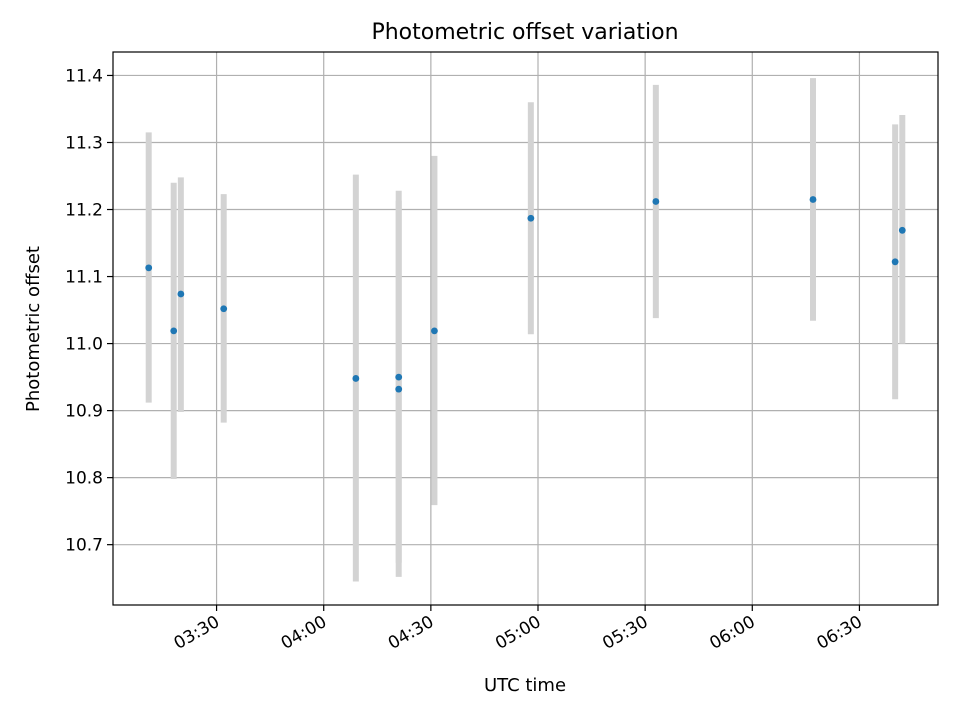 The image size is (960, 720). What do you see at coordinates (518, 633) in the screenshot?
I see `x-tick-label: 05:00` at bounding box center [518, 633].